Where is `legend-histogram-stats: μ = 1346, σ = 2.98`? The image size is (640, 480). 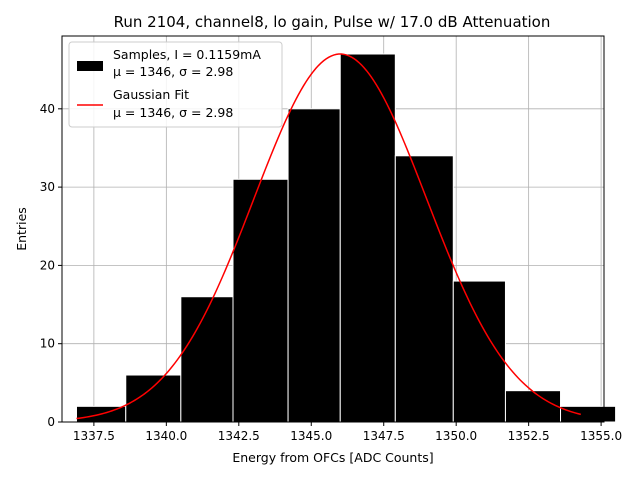
legend-histogram-stats: μ = 1346, σ = 2.98 is located at coordinates (173, 71).